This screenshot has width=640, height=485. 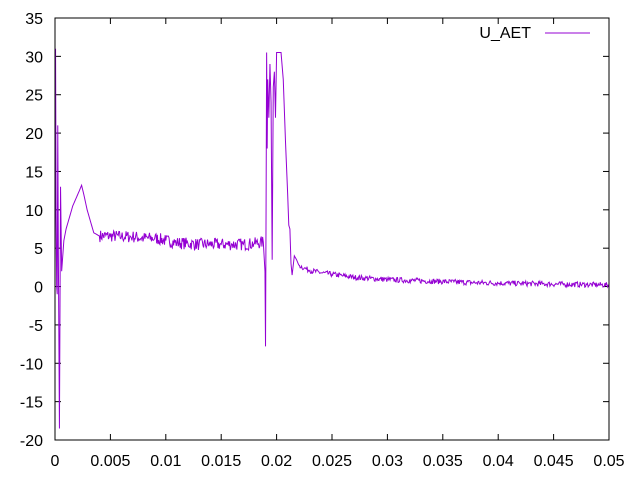 I want to click on y-tick-label: 15, so click(x=34, y=172).